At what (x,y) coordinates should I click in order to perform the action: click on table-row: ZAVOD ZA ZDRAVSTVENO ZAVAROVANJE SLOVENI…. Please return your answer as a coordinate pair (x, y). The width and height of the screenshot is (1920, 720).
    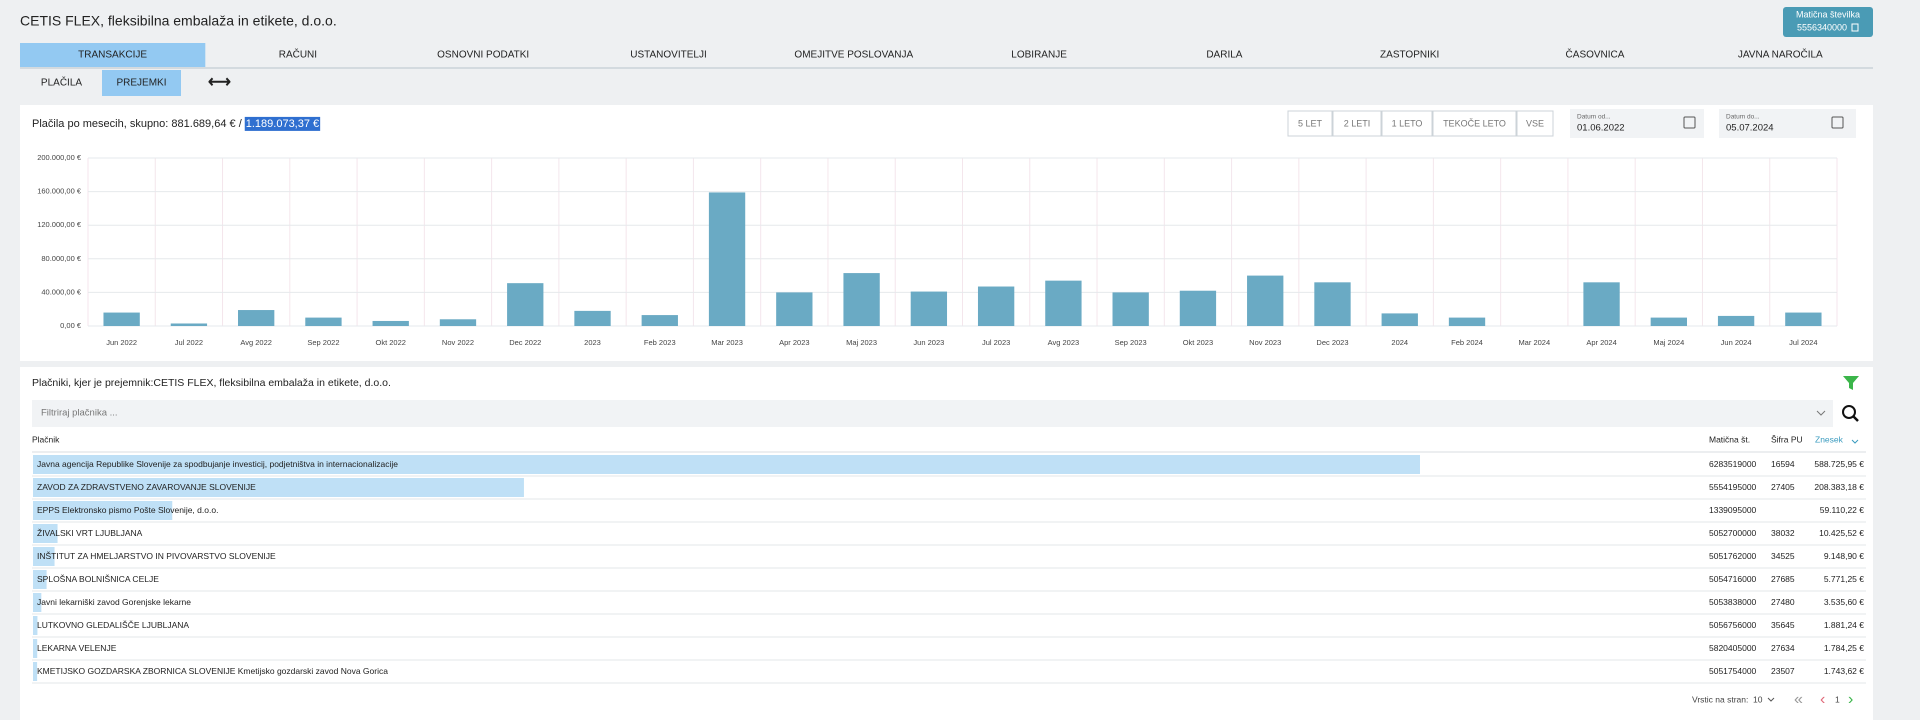
    Looking at the image, I should click on (949, 489).